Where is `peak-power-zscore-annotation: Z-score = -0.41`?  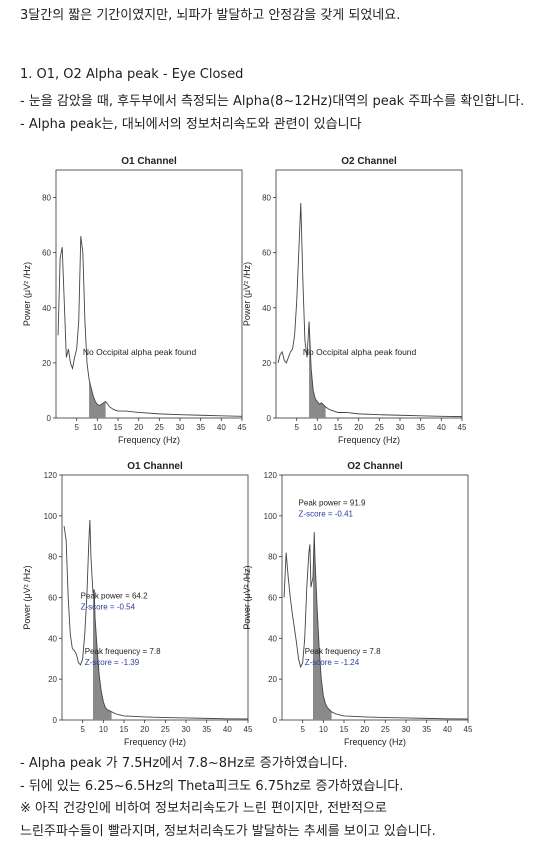 peak-power-zscore-annotation: Z-score = -0.41 is located at coordinates (326, 514).